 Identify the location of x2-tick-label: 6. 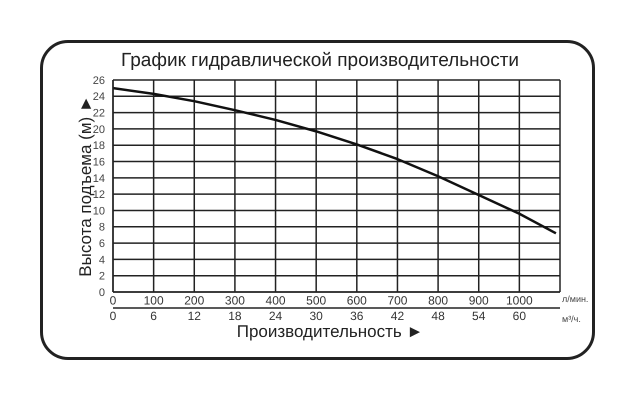
(154, 316).